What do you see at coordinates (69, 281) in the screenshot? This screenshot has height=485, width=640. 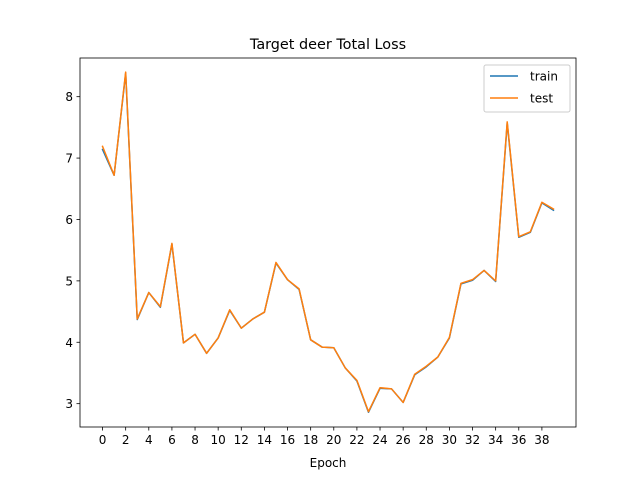 I see `y-tick-label: 5` at bounding box center [69, 281].